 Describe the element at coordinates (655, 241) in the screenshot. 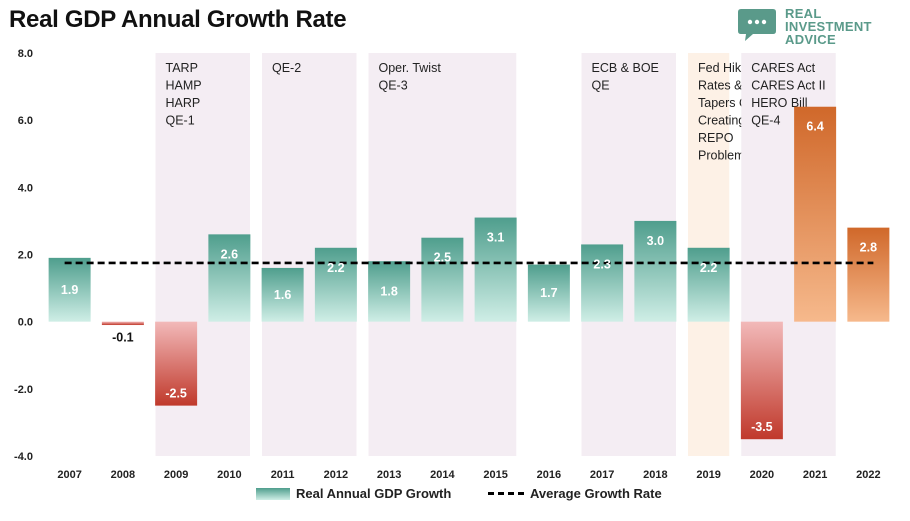

I see `data-label-2018: 3.0` at that location.